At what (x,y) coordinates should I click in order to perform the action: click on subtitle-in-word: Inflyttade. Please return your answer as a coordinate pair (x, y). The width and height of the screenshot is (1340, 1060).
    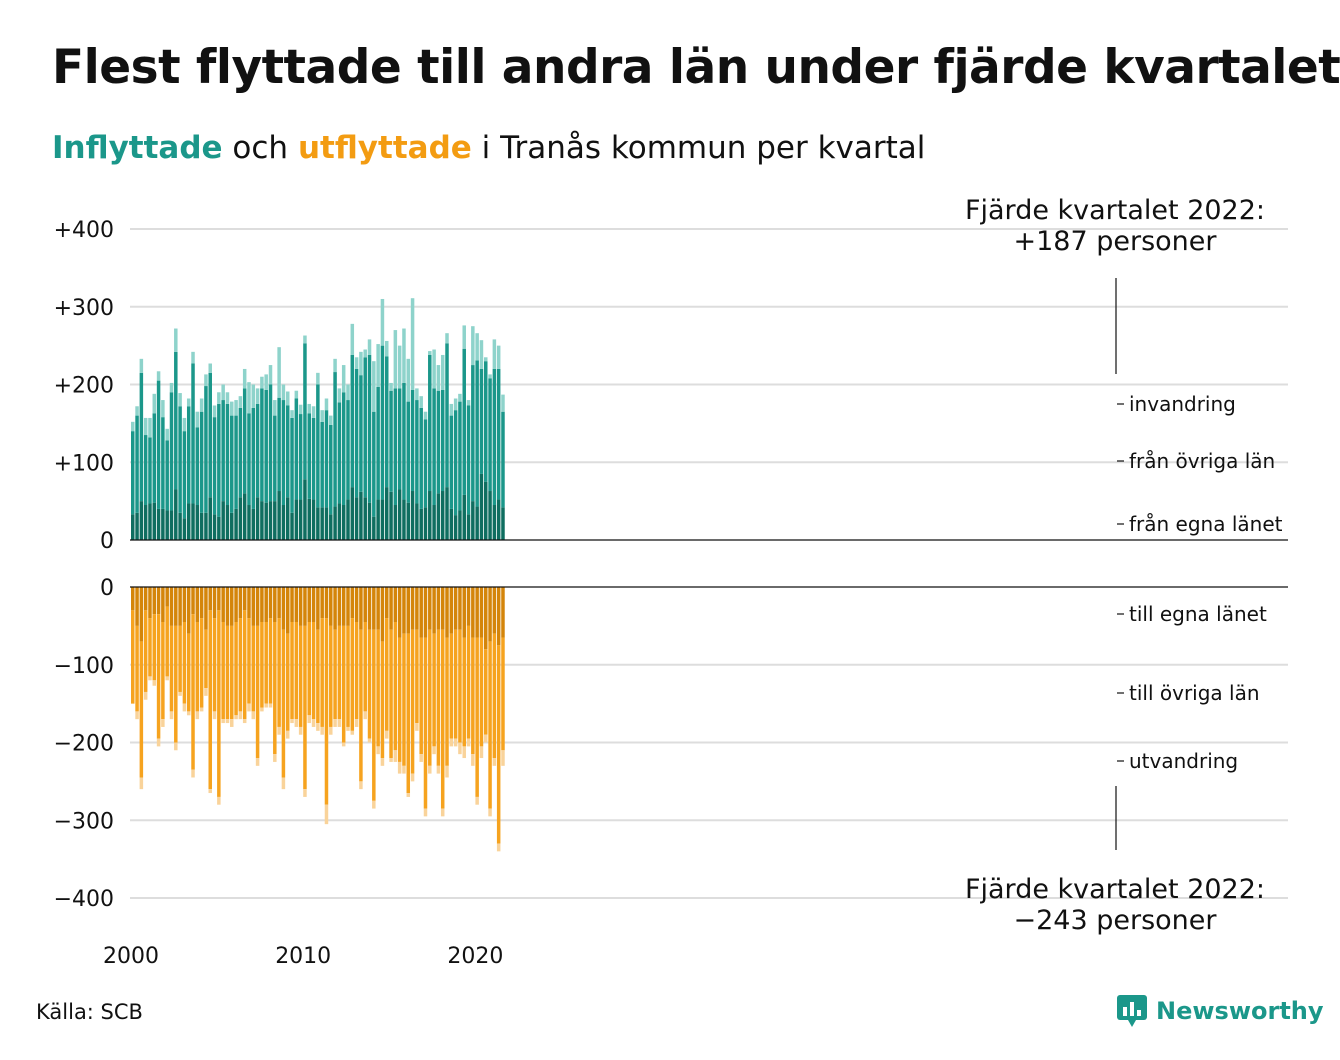
    Looking at the image, I should click on (137, 148).